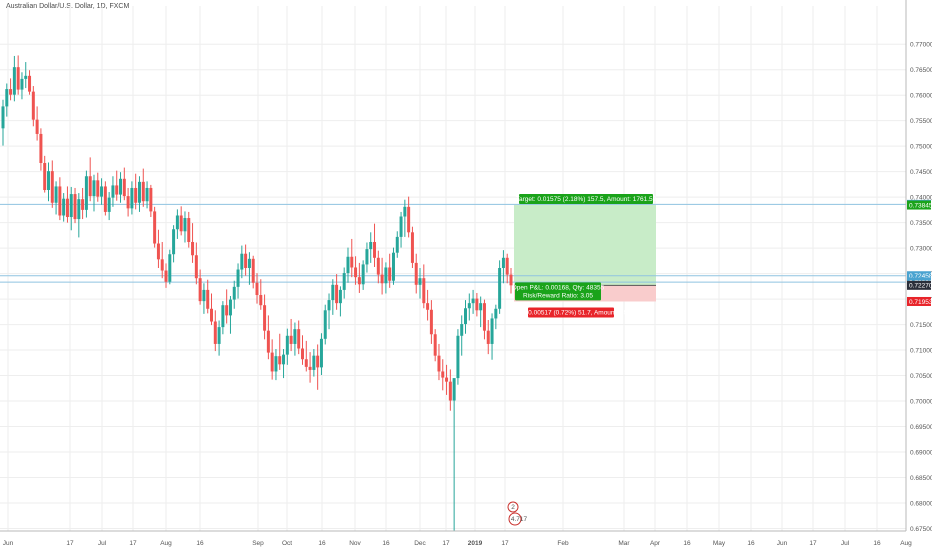  Describe the element at coordinates (921, 401) in the screenshot. I see `y-tick-label: 0.70000` at that location.